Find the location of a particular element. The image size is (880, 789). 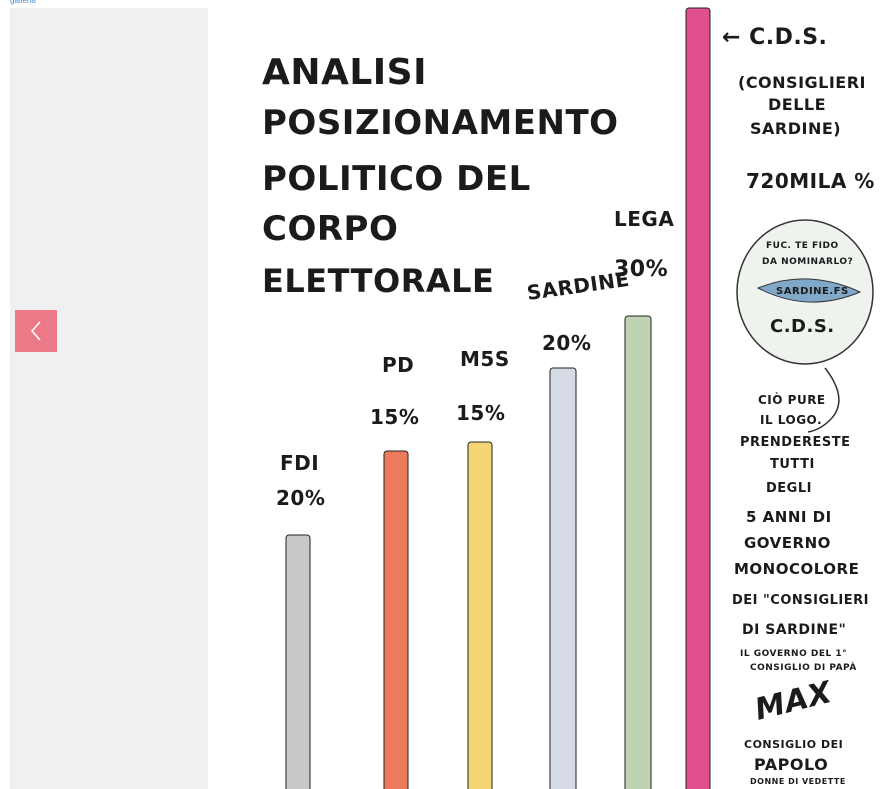

title-line-2: POSIZIONAMENTO is located at coordinates (440, 123).